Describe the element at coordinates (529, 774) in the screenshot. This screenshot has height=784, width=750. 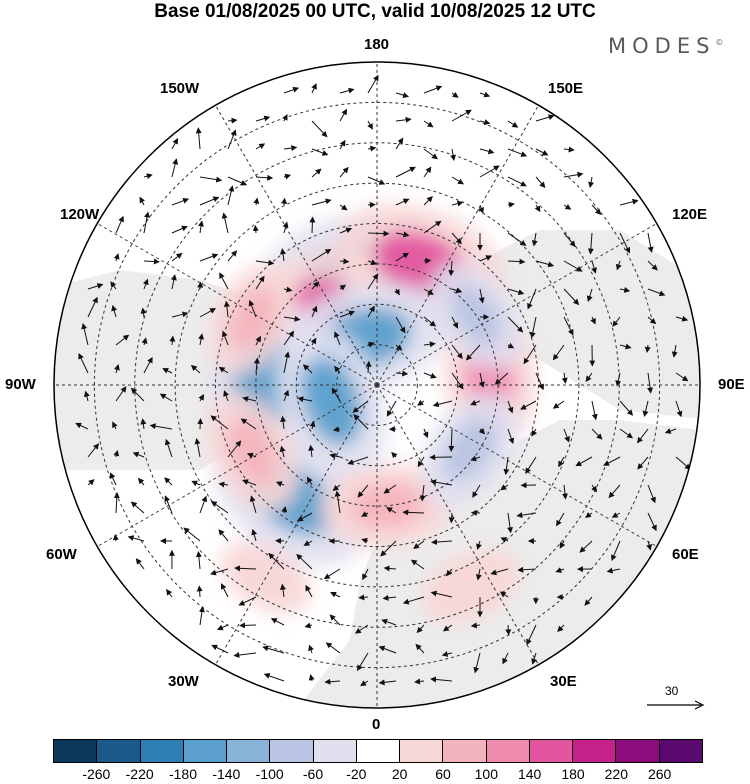
I see `colorbar-tick-label: 140` at that location.